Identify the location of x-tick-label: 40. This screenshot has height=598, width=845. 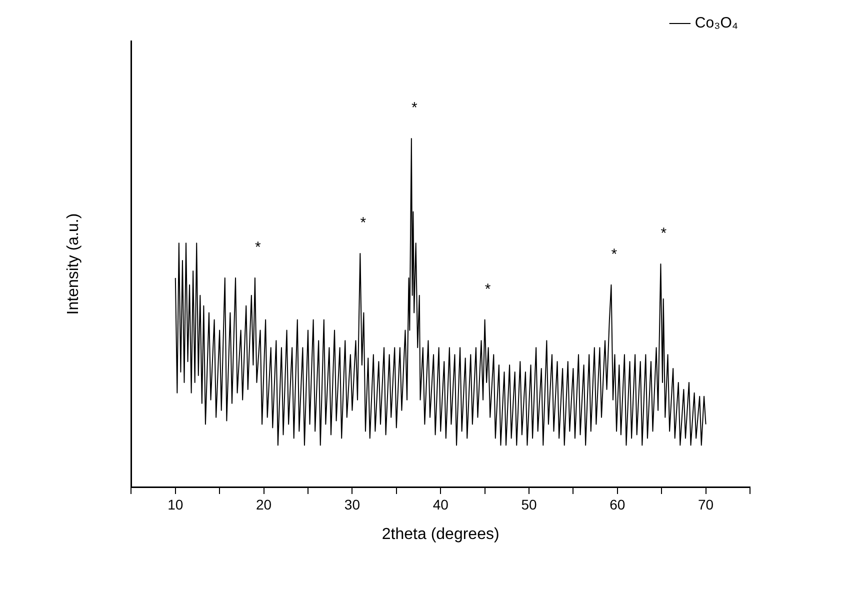
(440, 504).